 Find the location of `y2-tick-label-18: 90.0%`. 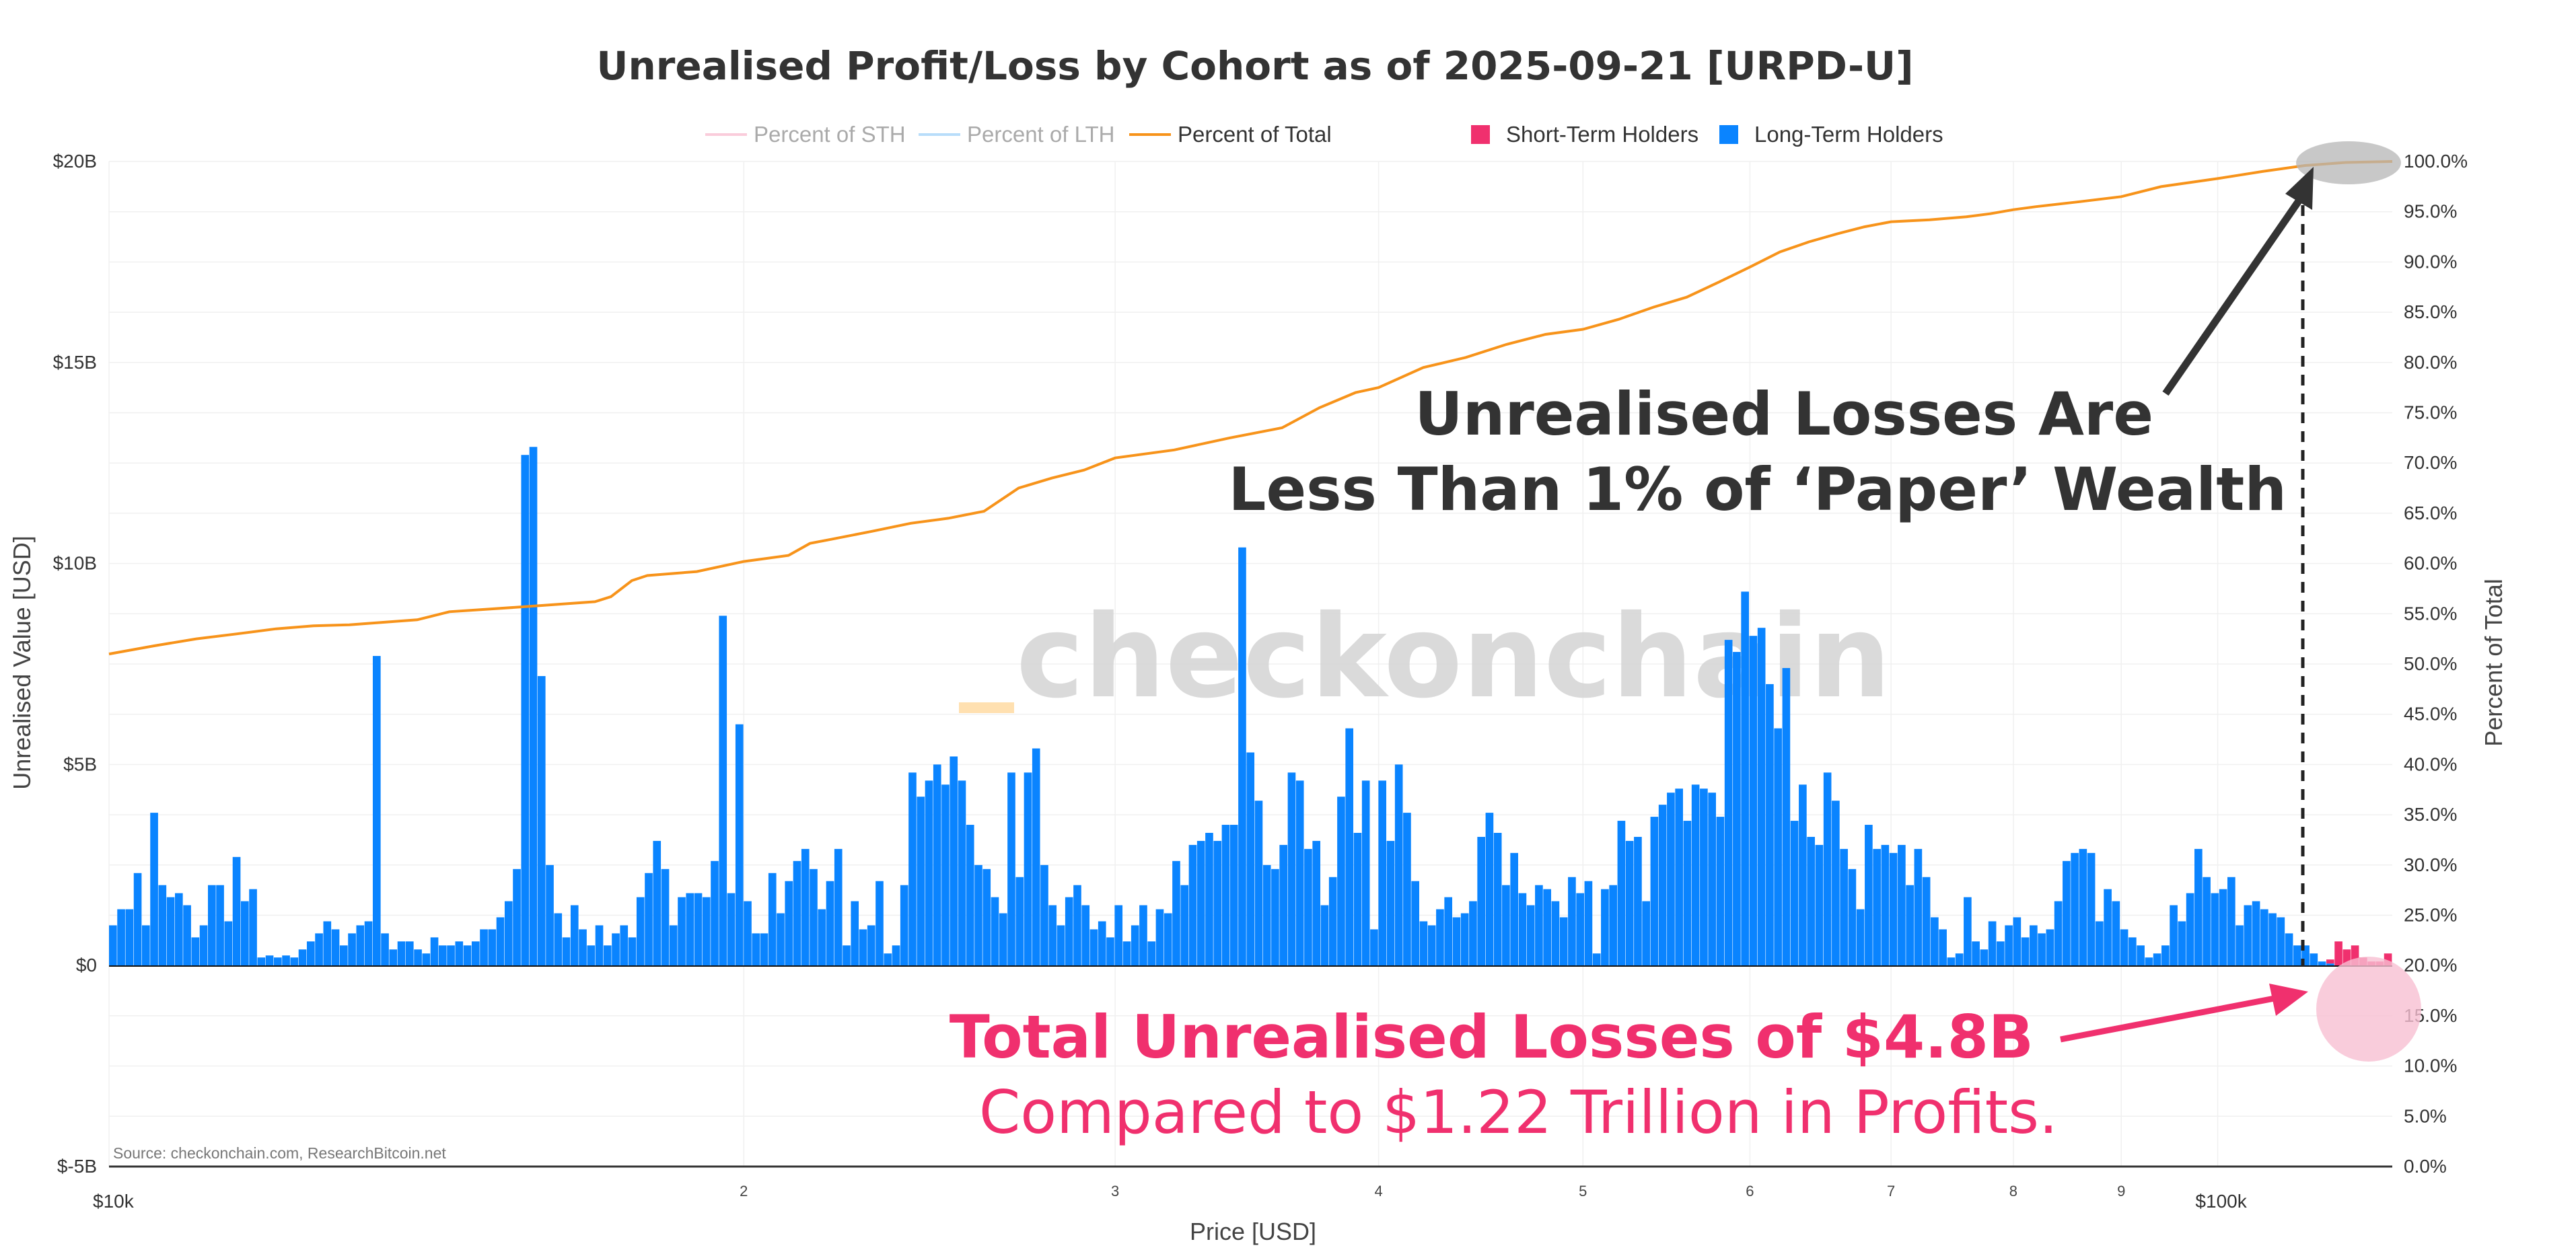

y2-tick-label-18: 90.0% is located at coordinates (2430, 261).